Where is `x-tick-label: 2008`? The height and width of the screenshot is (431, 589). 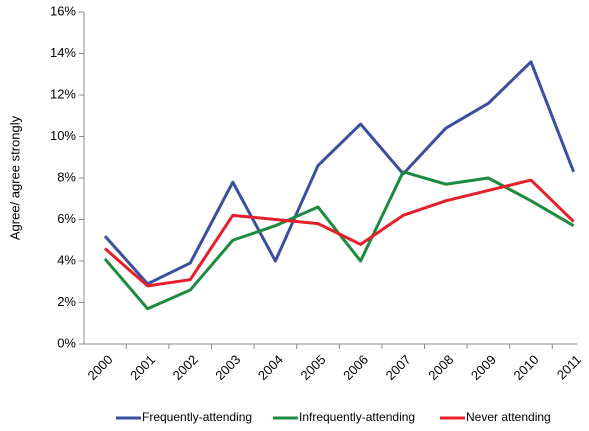
x-tick-label: 2008 is located at coordinates (440, 367).